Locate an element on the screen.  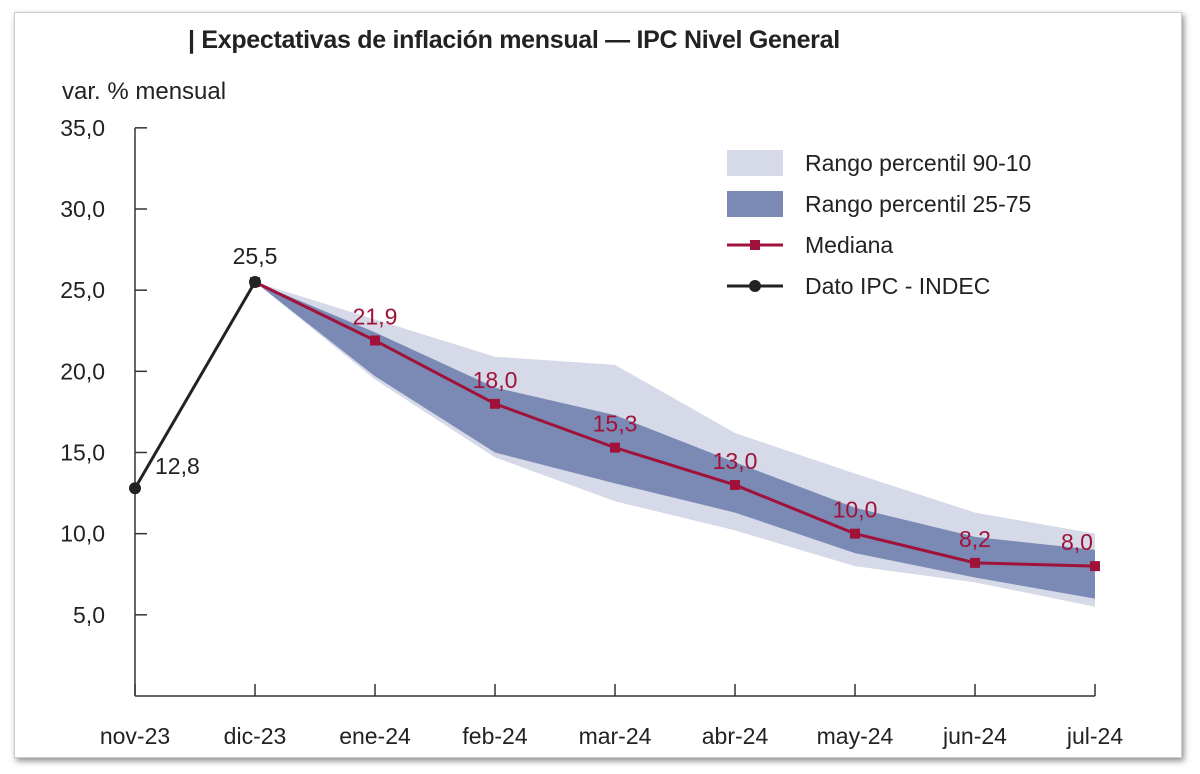
legend-label: Rango percentil 25-75 is located at coordinates (918, 204).